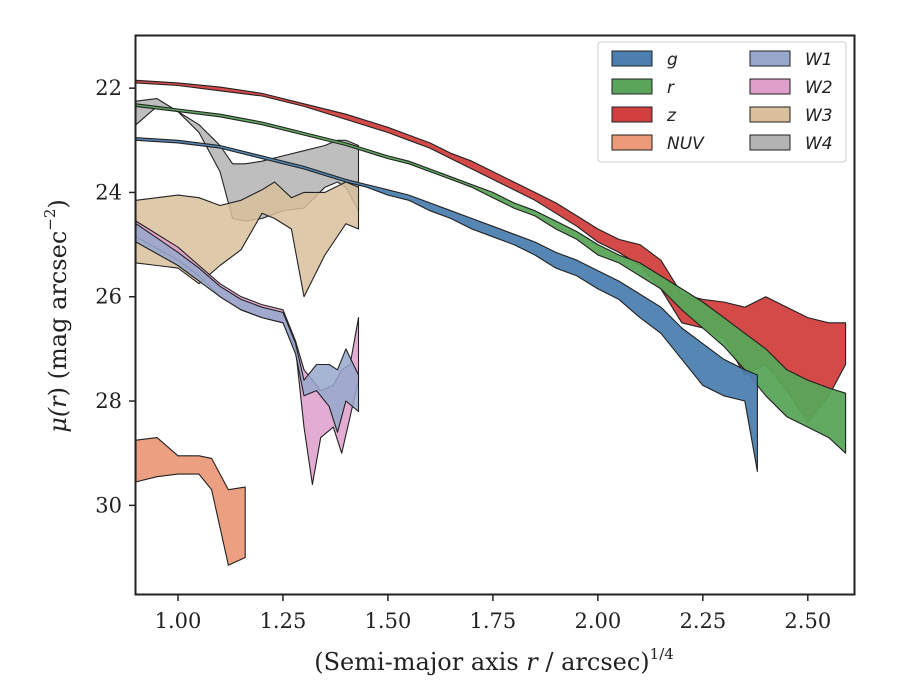 This screenshot has width=900, height=700. I want to click on y-axis-label-main: μ(, so click(58, 420).